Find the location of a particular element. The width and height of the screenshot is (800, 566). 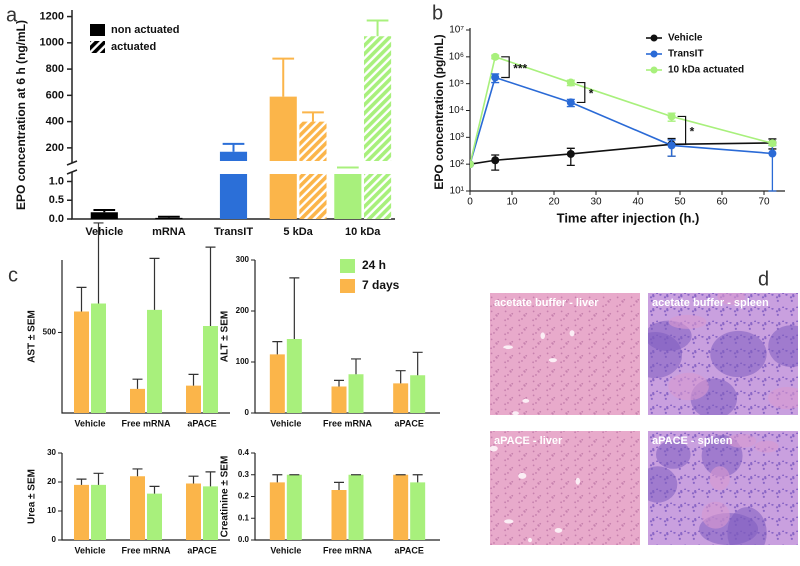

y-tick-label: 20 is located at coordinates (51, 481).